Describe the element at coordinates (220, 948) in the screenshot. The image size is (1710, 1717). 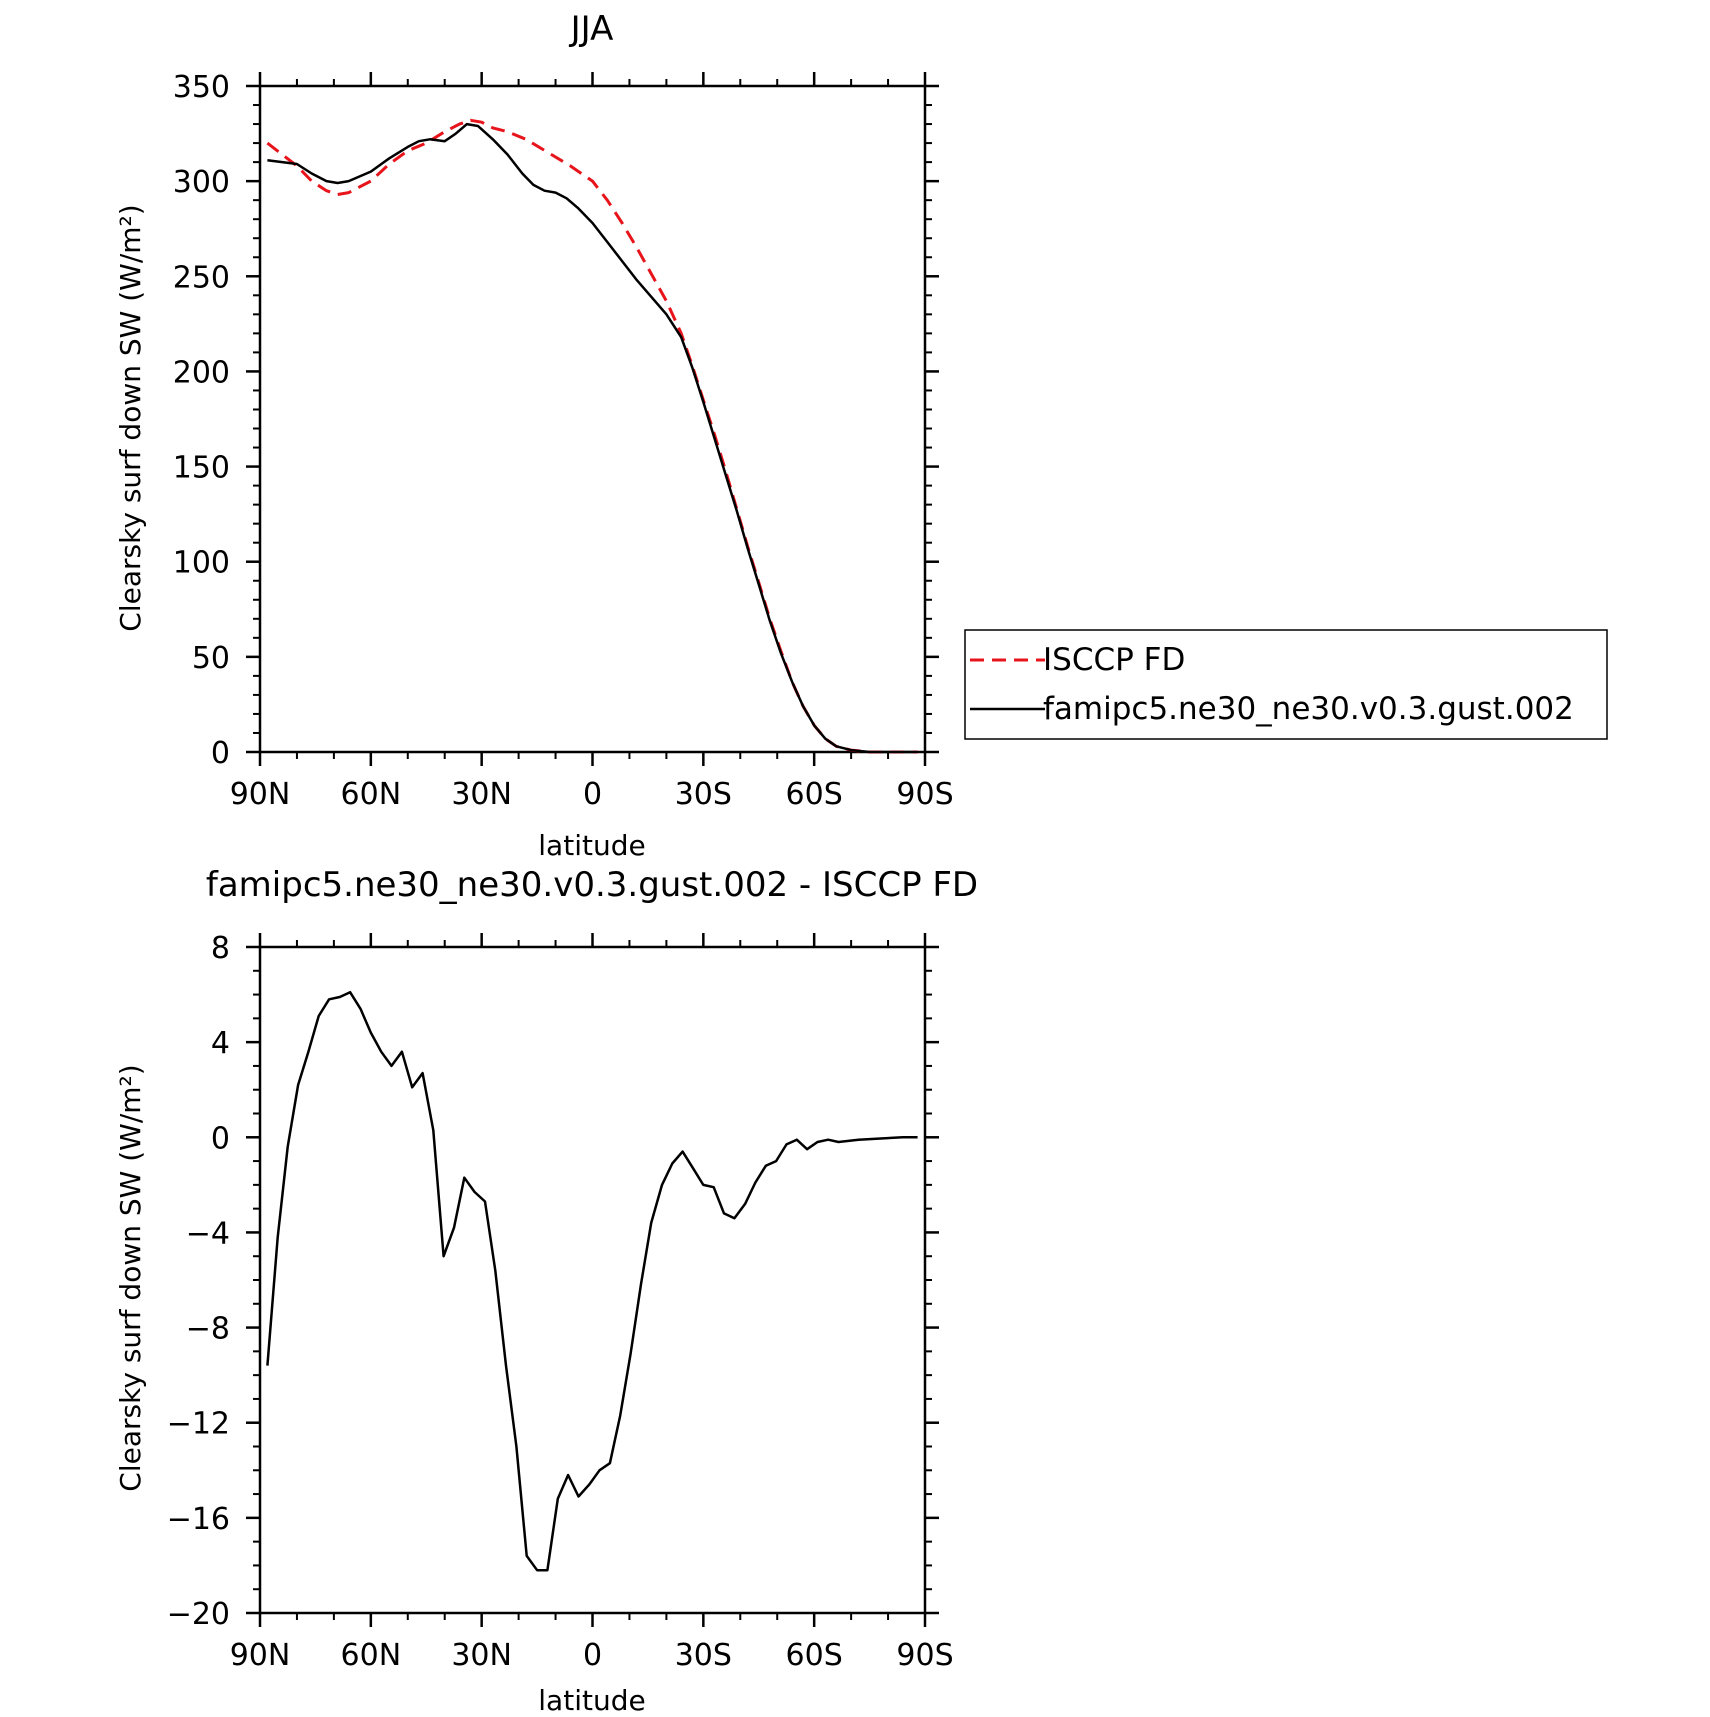
I see `bottom-y-tick-label: 8` at that location.